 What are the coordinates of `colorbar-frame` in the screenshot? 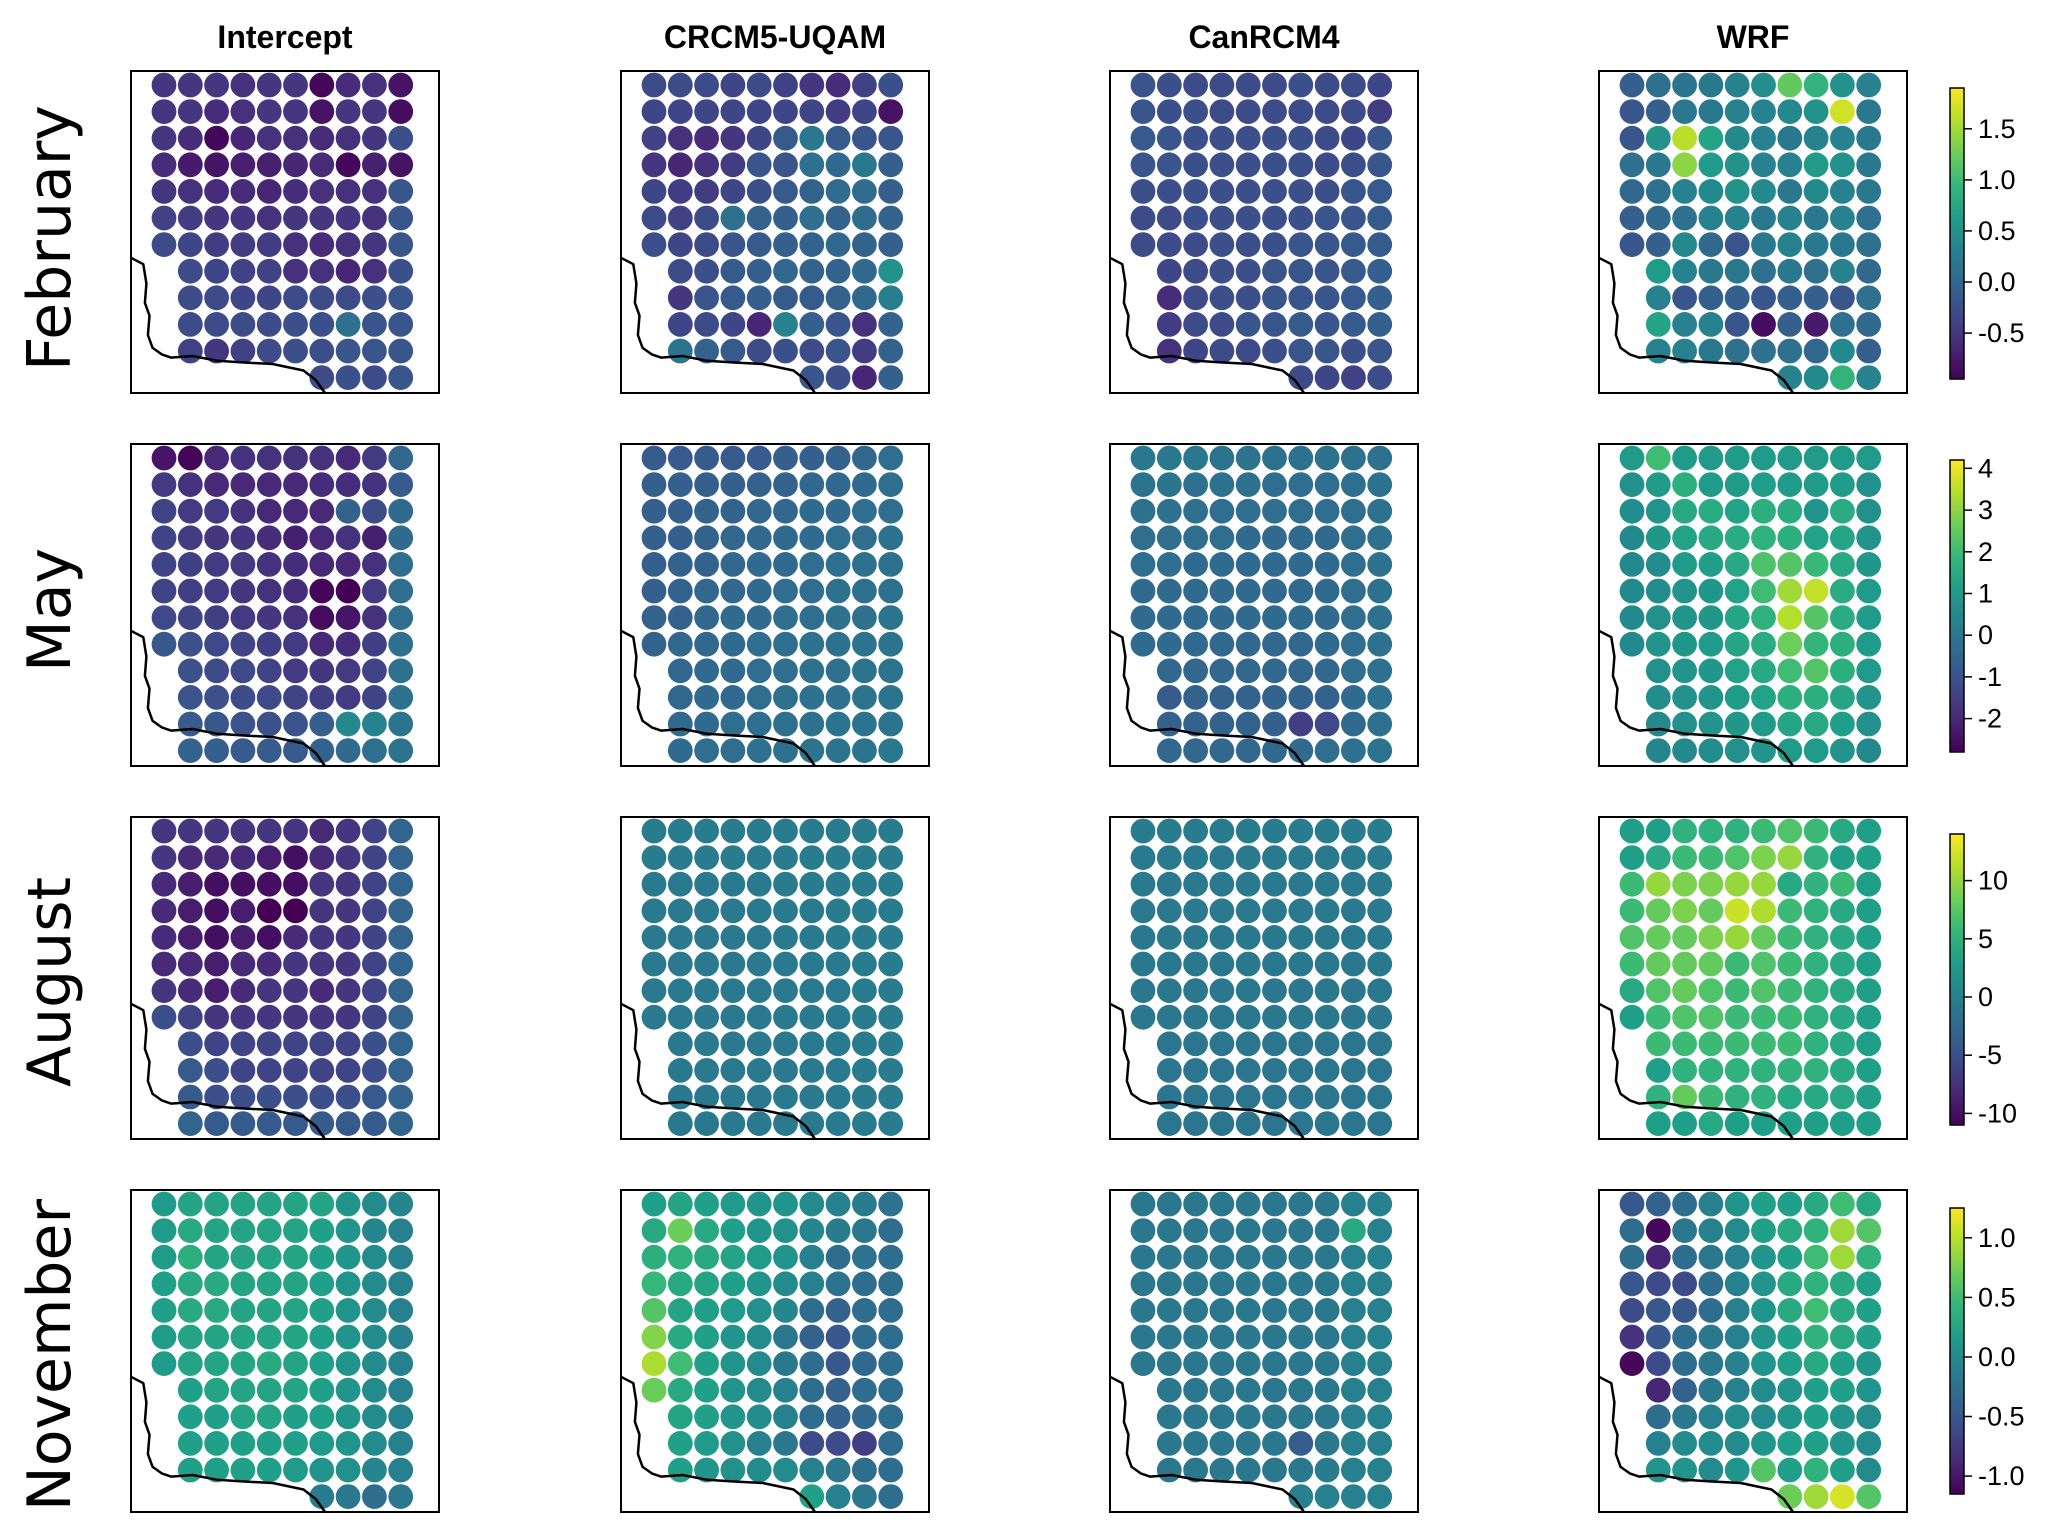 It's located at (1957, 1351).